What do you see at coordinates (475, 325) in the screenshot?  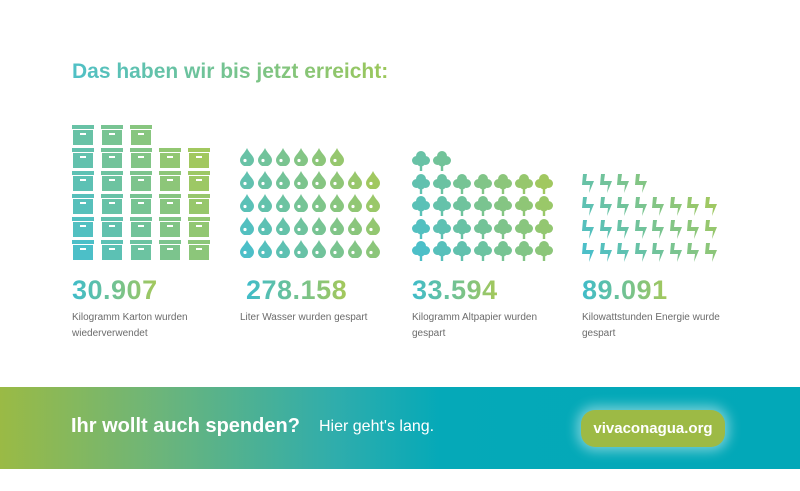 I see `stat-label: Kilogramm Altpapier wurden gespart` at bounding box center [475, 325].